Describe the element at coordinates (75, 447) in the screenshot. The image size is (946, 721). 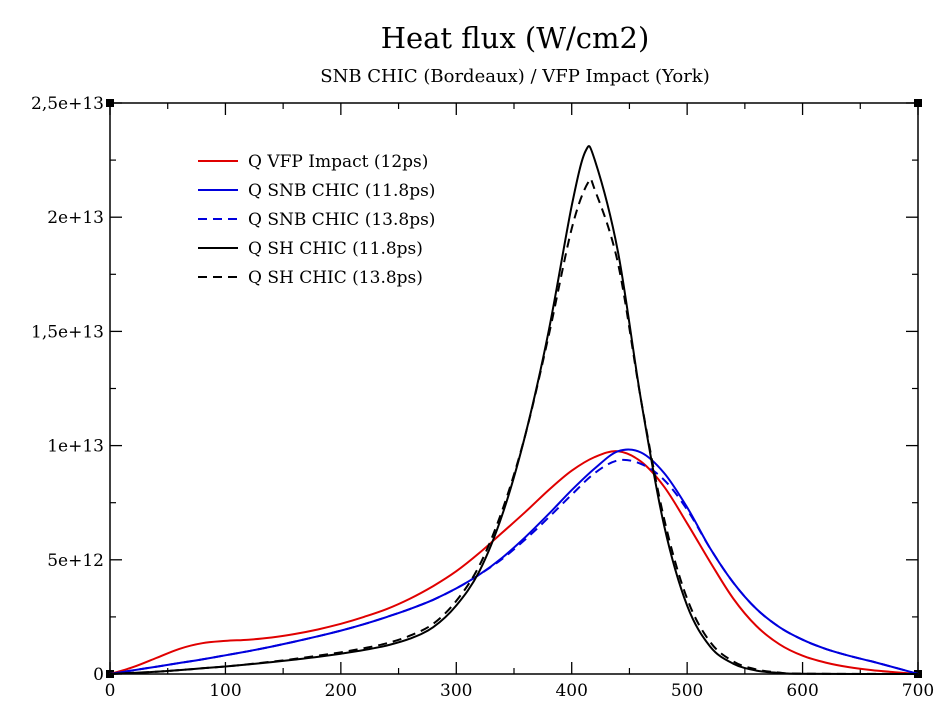
I see `y-tick-label: 1e+13` at that location.